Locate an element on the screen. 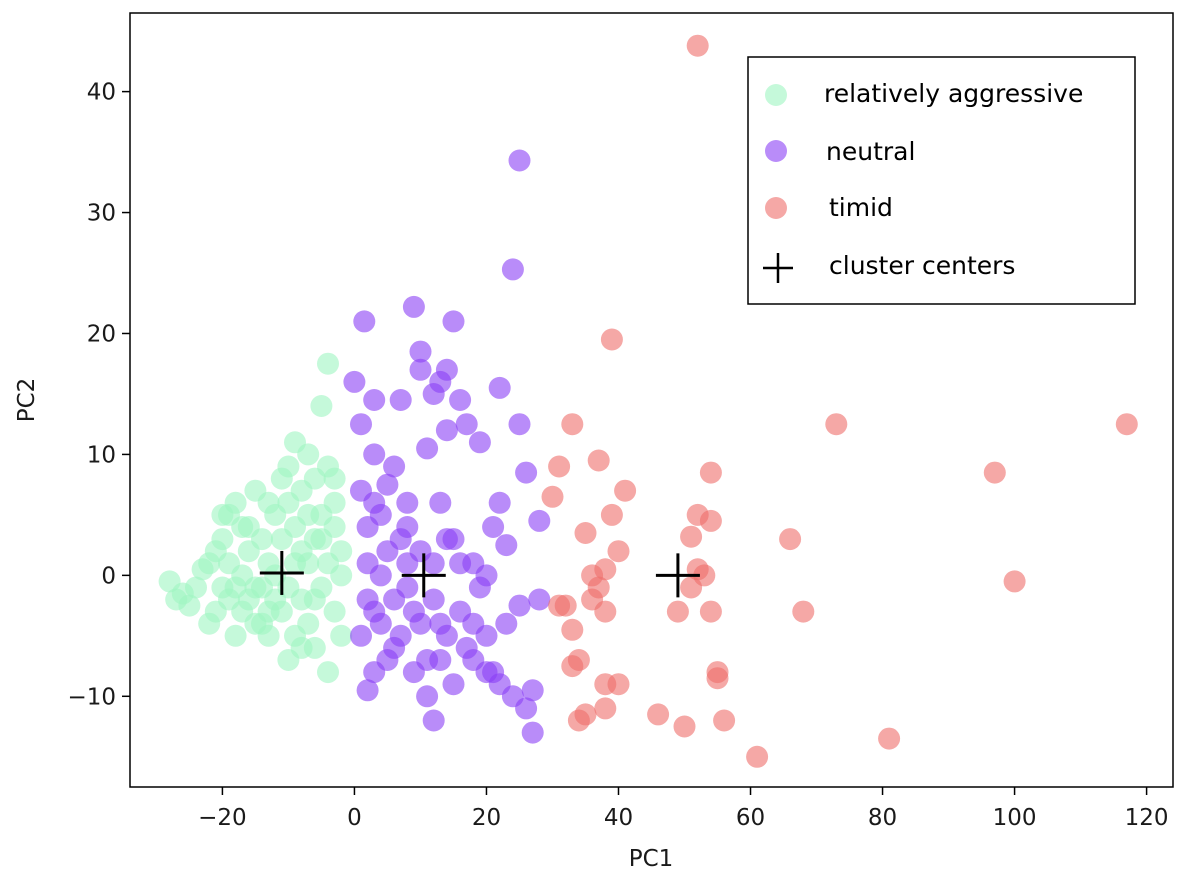 This screenshot has width=1194, height=876. y-tick-label: 40 is located at coordinates (101, 93).